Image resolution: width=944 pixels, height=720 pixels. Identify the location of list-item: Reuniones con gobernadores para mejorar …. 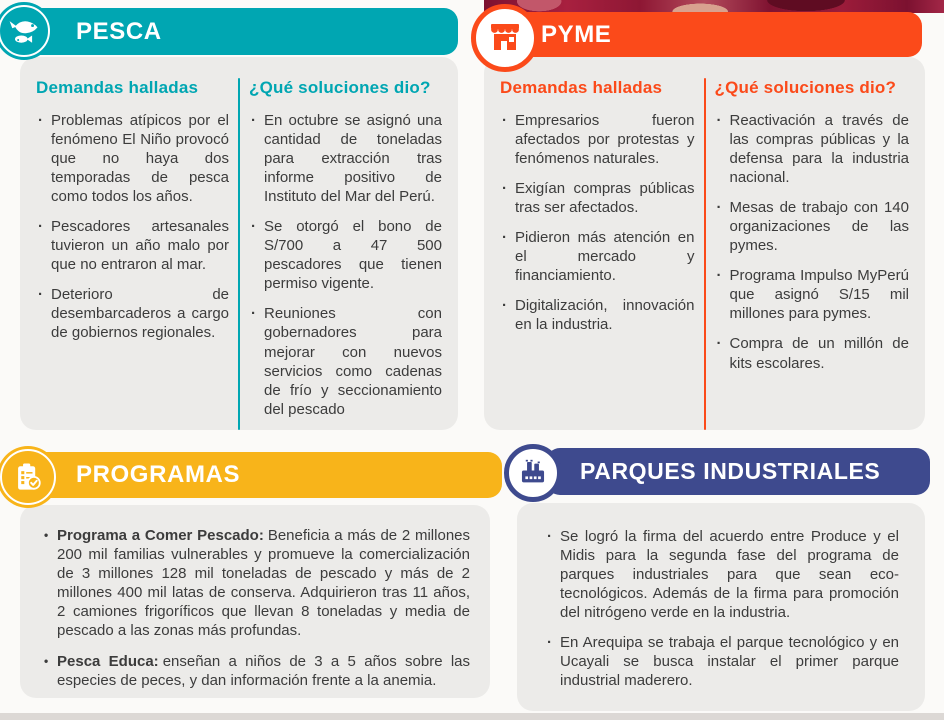
(345, 361).